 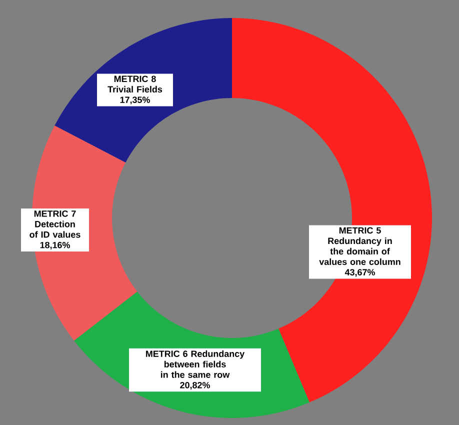 I want to click on data-label: 17,35%, so click(x=135, y=100).